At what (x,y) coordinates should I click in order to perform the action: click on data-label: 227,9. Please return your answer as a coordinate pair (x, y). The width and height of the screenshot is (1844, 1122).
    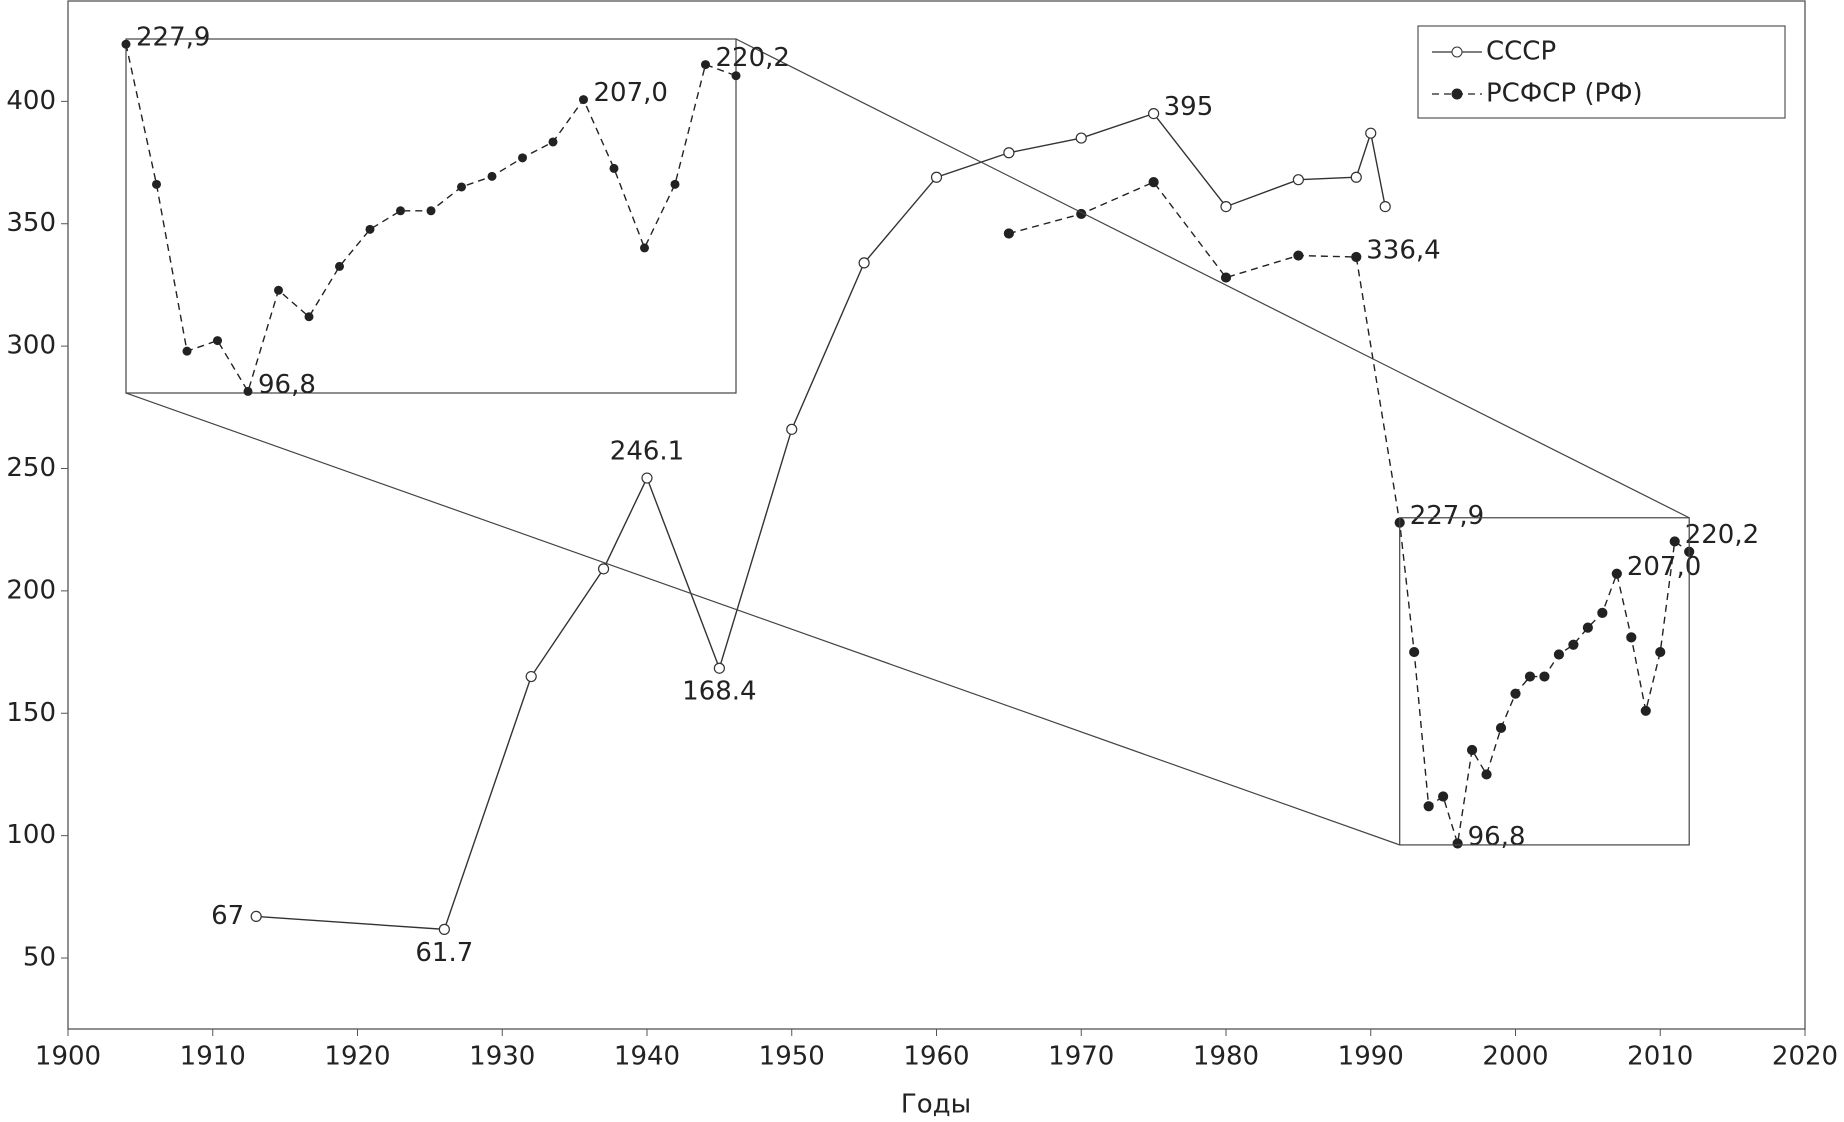
    Looking at the image, I should click on (1447, 516).